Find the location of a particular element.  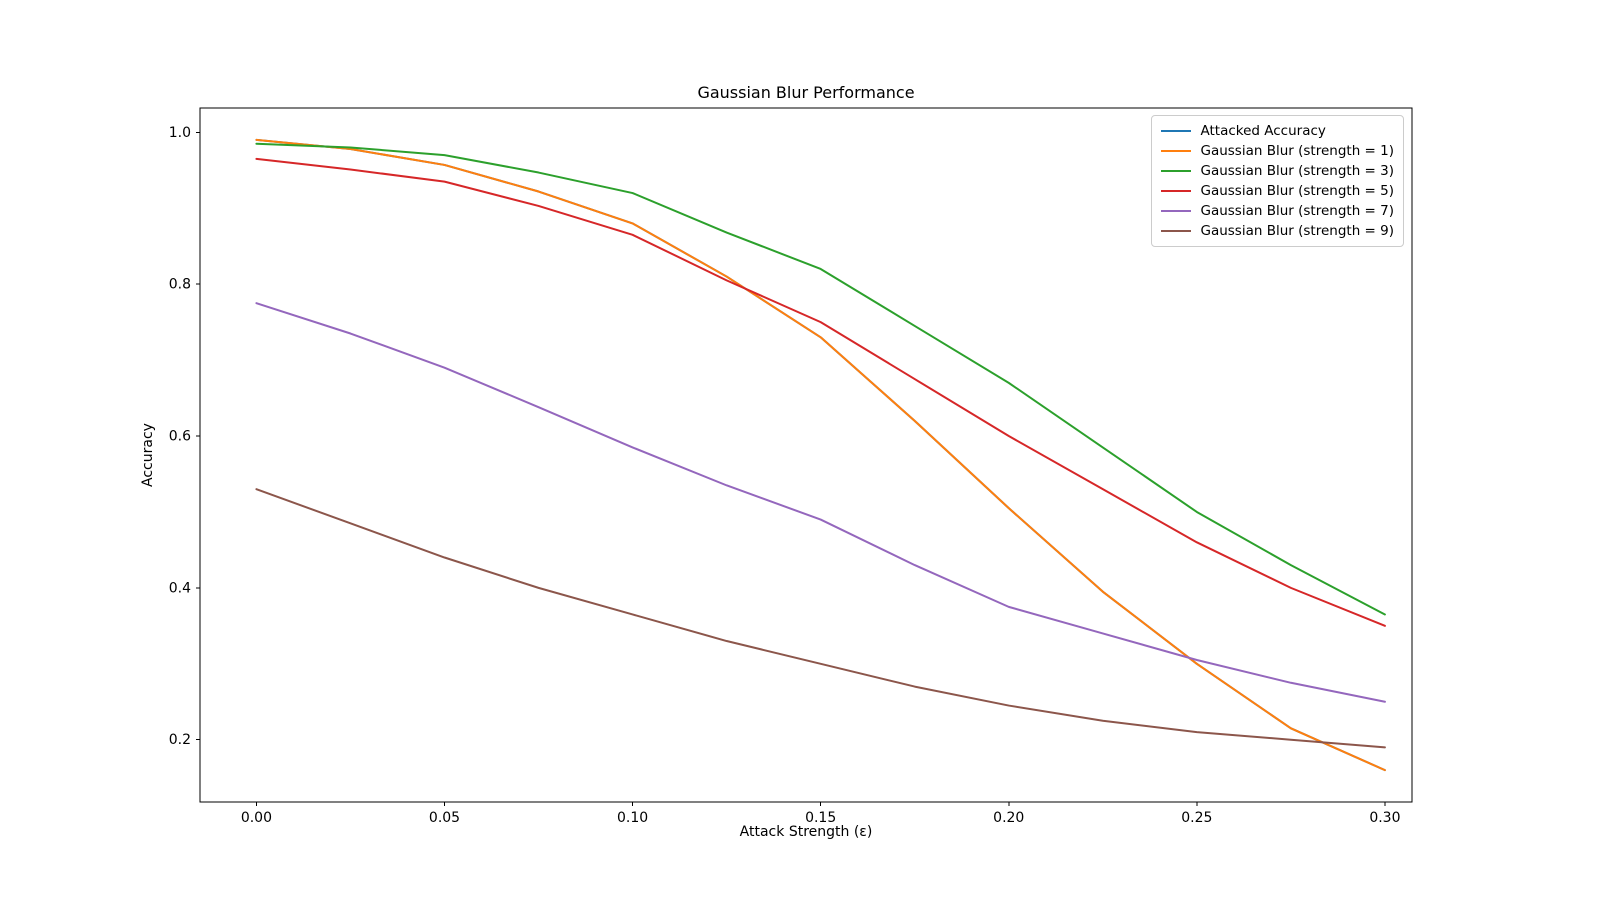

x-tick-label: 0.20 is located at coordinates (1008, 818).